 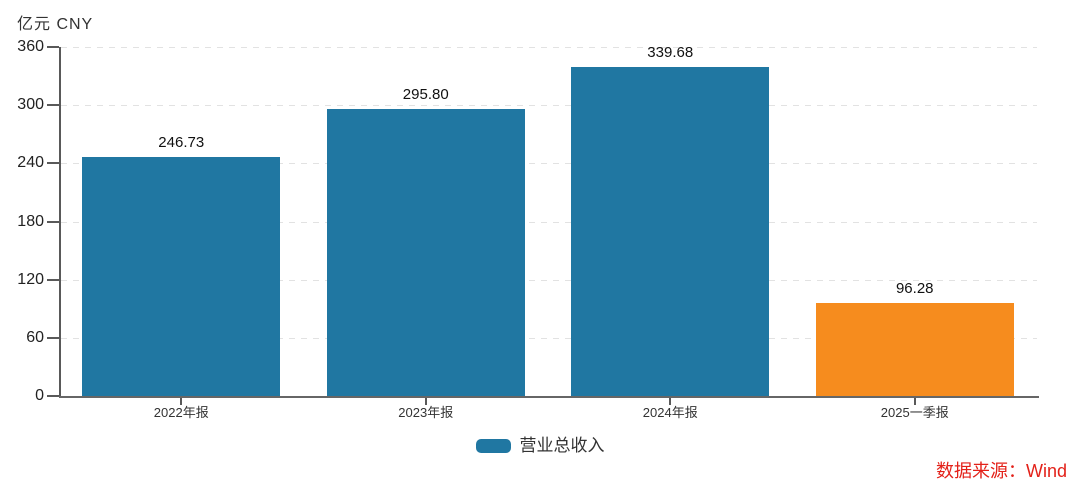 I want to click on legend-swatch, so click(x=493, y=446).